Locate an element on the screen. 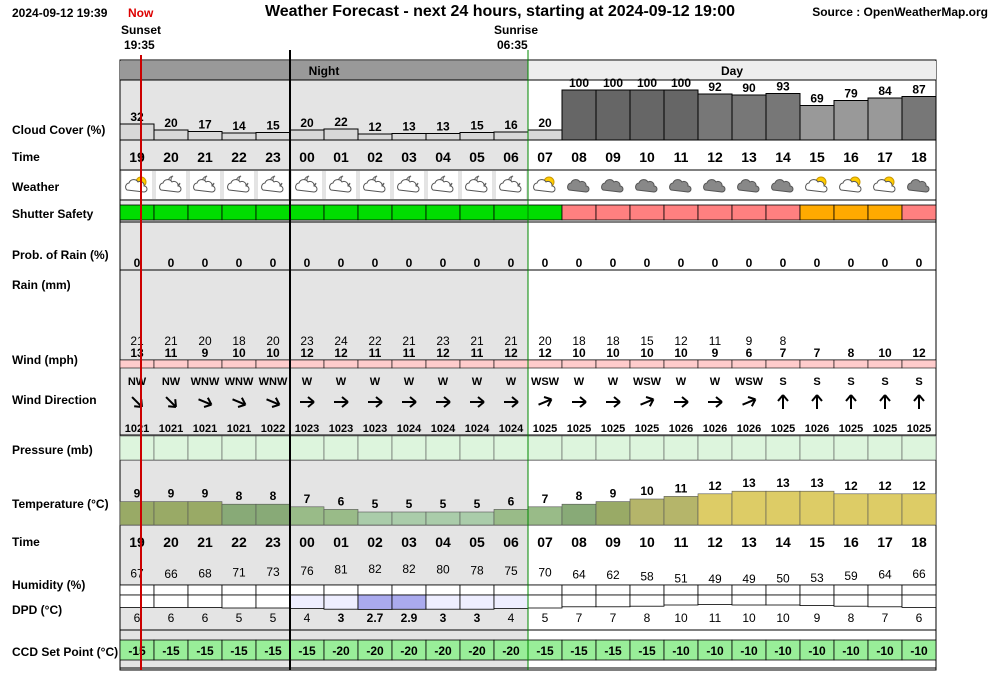 The image size is (1000, 680). time-label: 02 is located at coordinates (375, 157).